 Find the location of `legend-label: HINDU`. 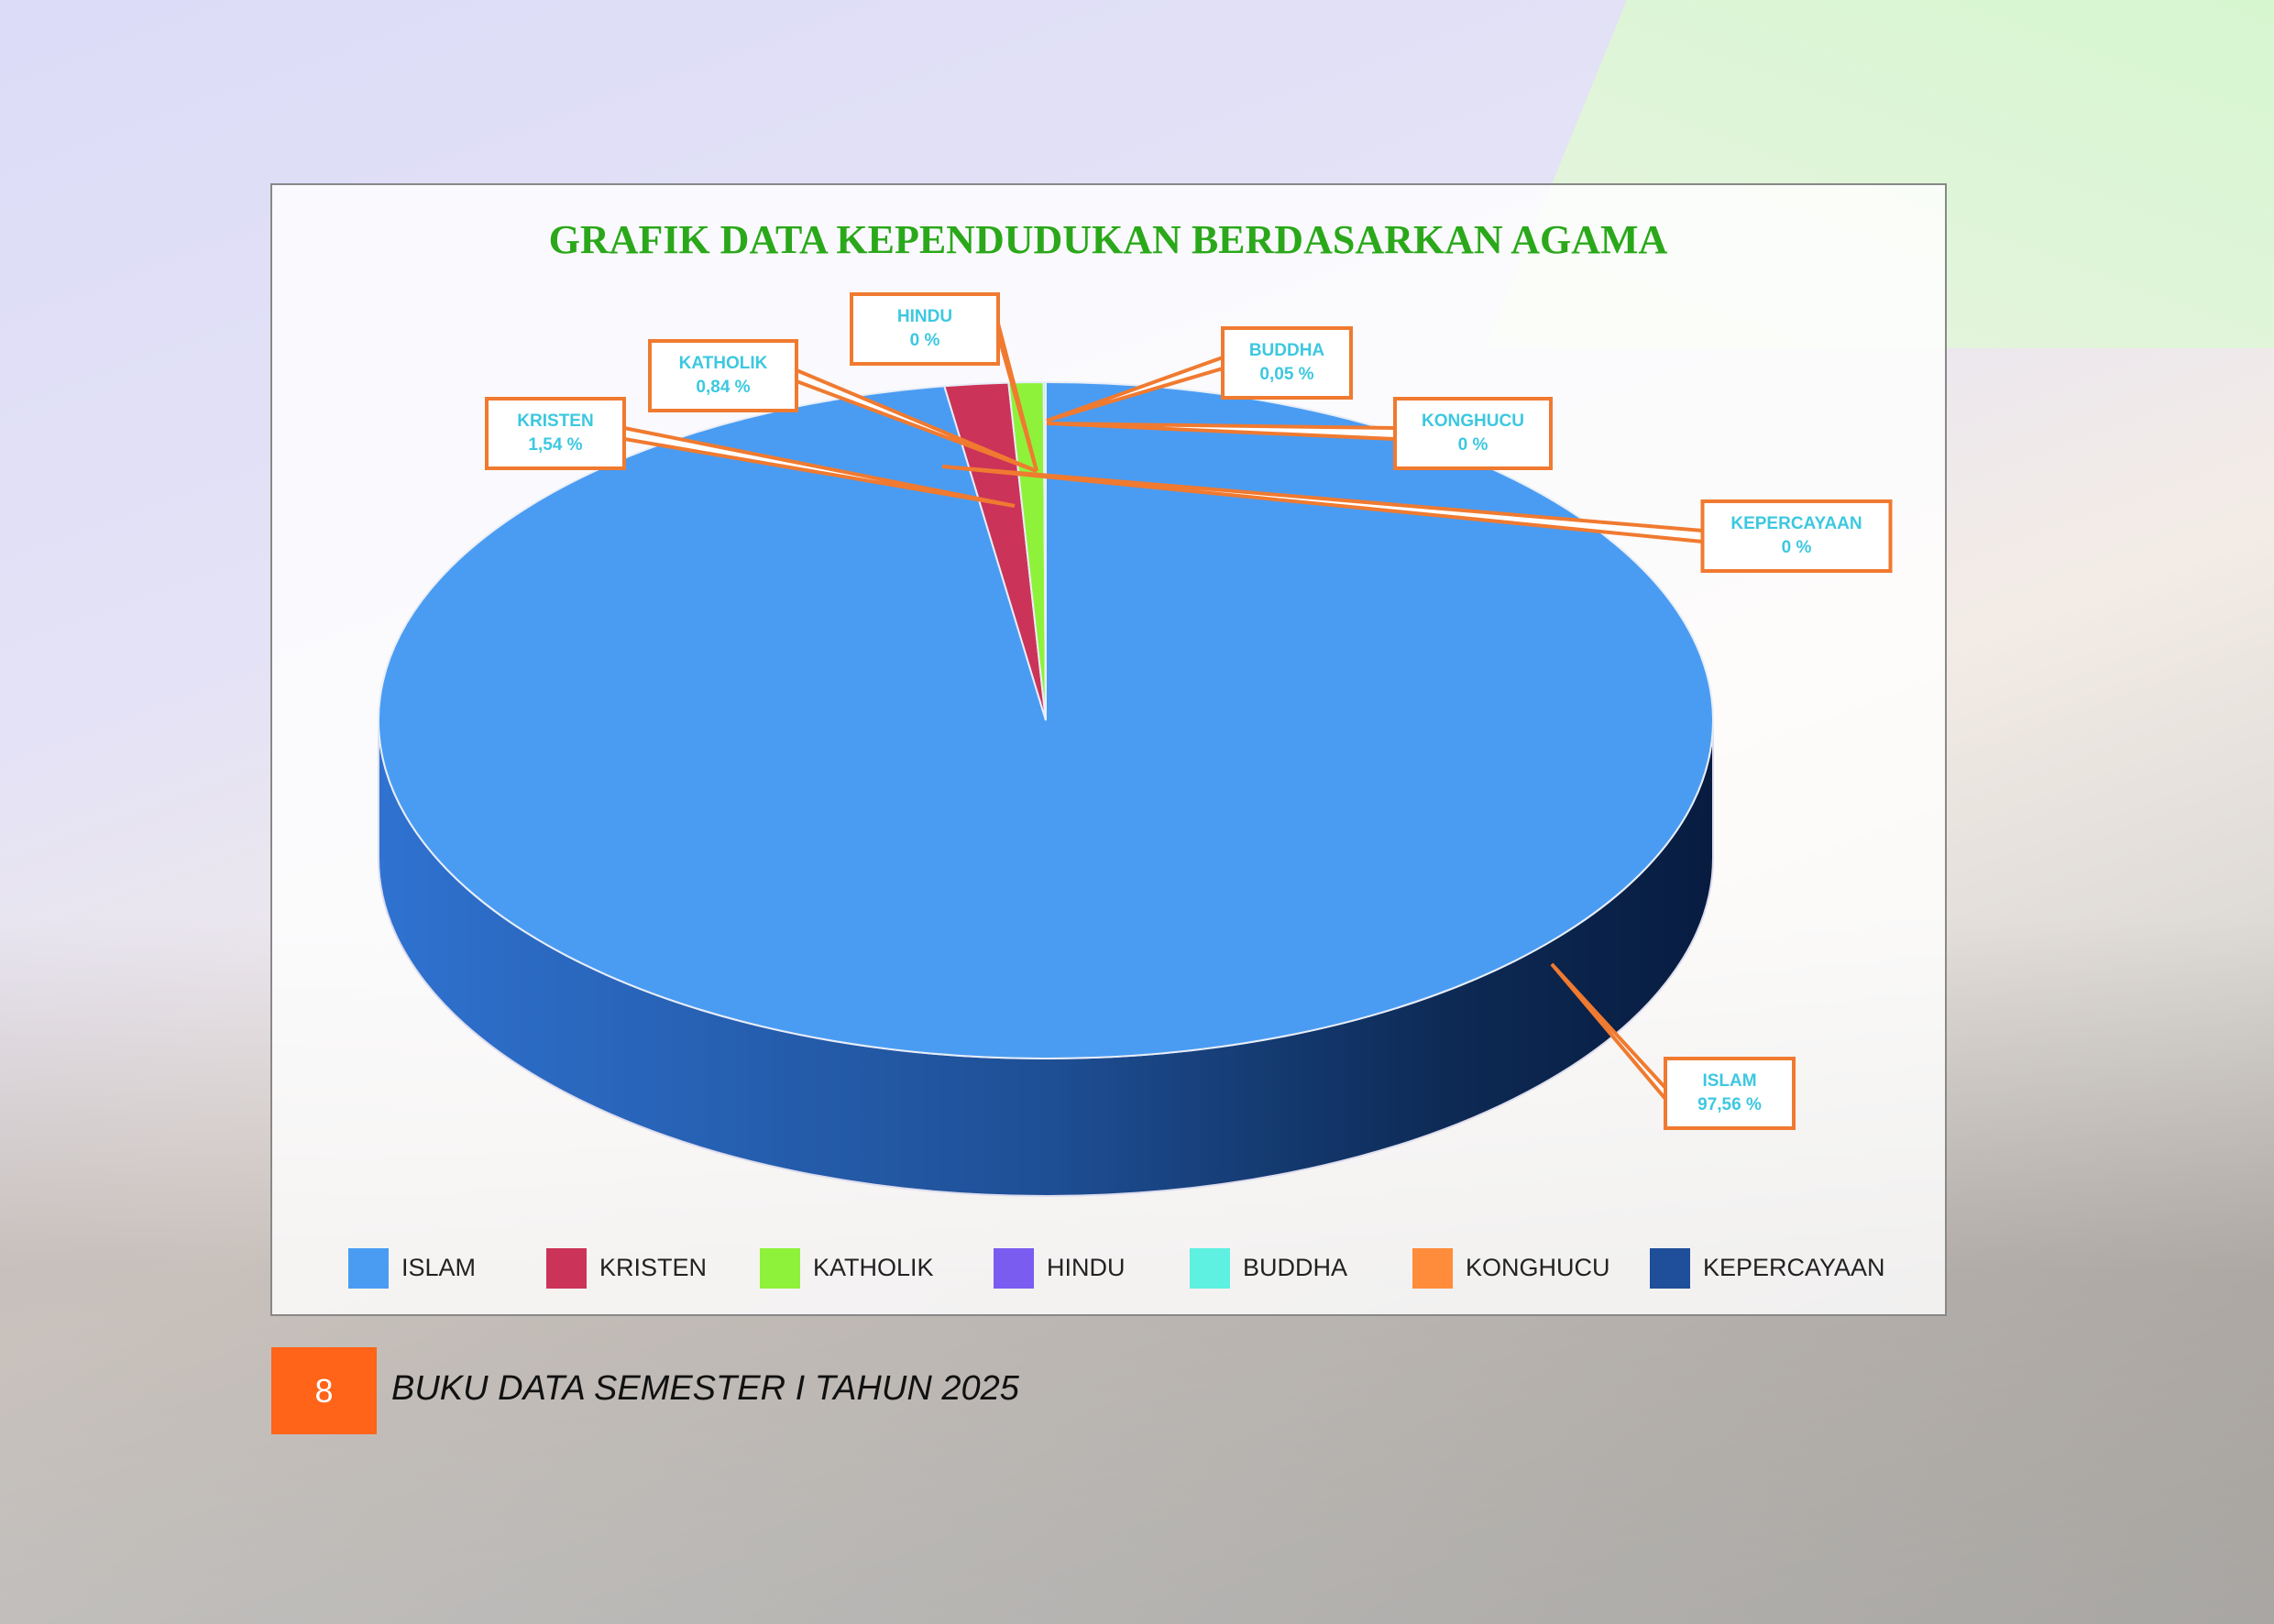

legend-label: HINDU is located at coordinates (1086, 1267).